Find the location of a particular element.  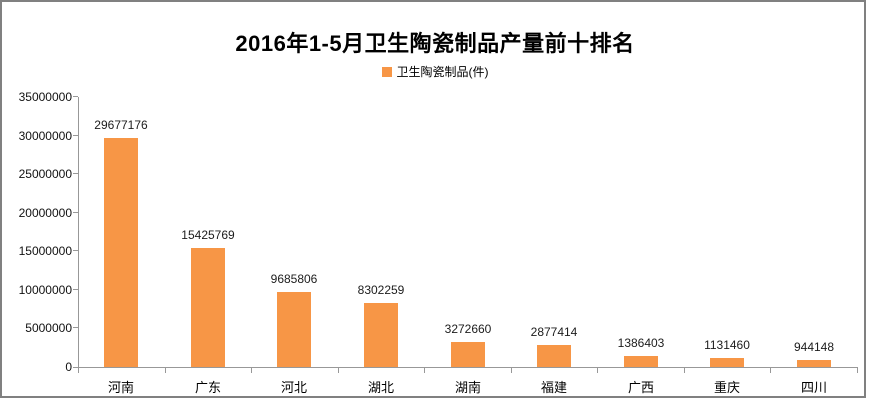

y-axis-tick-label: 15000000 is located at coordinates (45, 251).